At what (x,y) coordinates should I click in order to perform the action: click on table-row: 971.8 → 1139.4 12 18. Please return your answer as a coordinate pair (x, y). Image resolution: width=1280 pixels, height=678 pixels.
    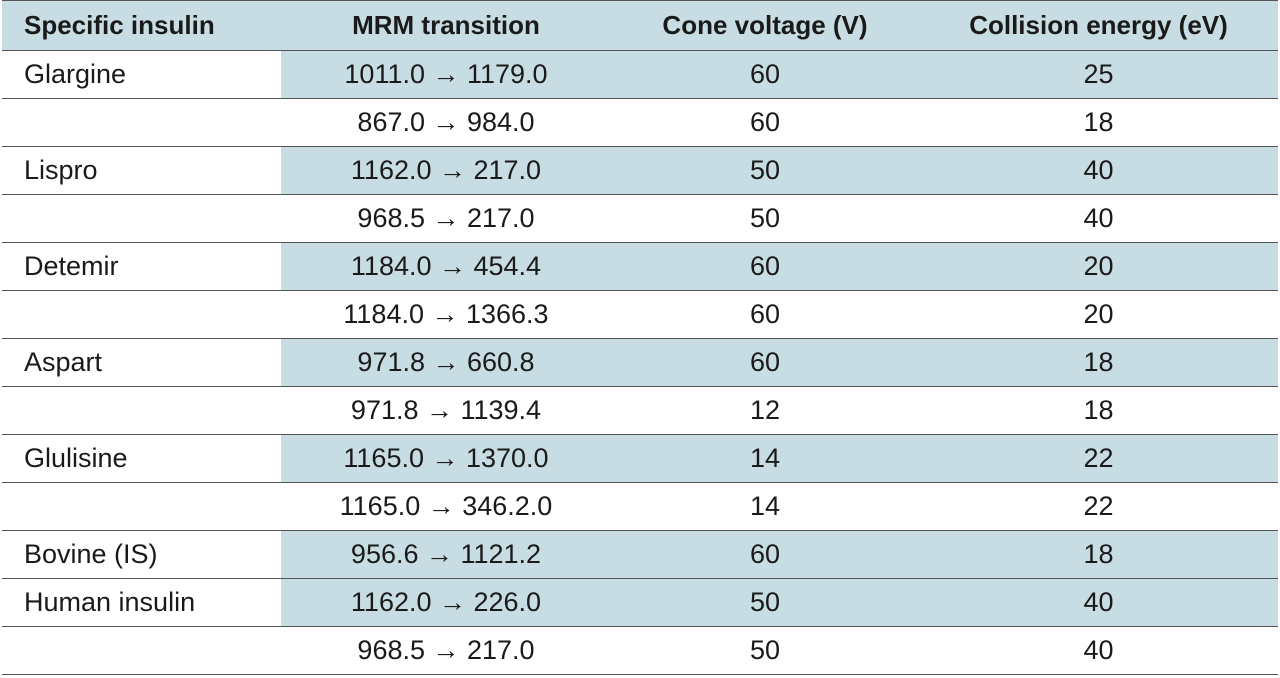
    Looking at the image, I should click on (640, 411).